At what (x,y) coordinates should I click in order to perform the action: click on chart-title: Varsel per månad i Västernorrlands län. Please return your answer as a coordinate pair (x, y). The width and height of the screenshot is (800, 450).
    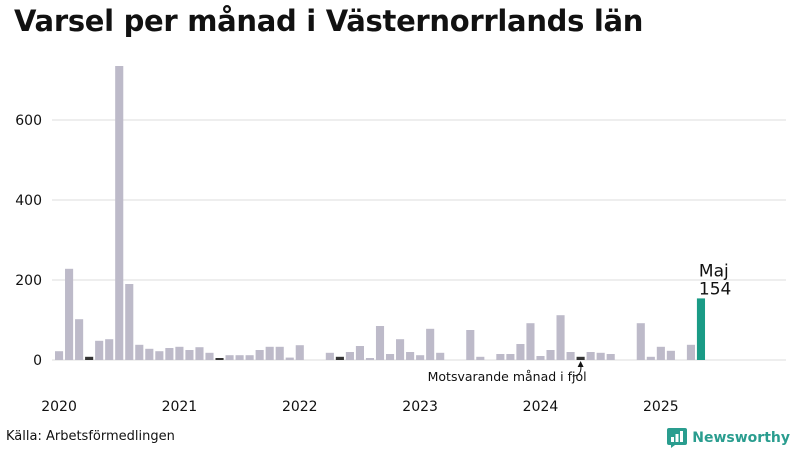
    Looking at the image, I should click on (329, 21).